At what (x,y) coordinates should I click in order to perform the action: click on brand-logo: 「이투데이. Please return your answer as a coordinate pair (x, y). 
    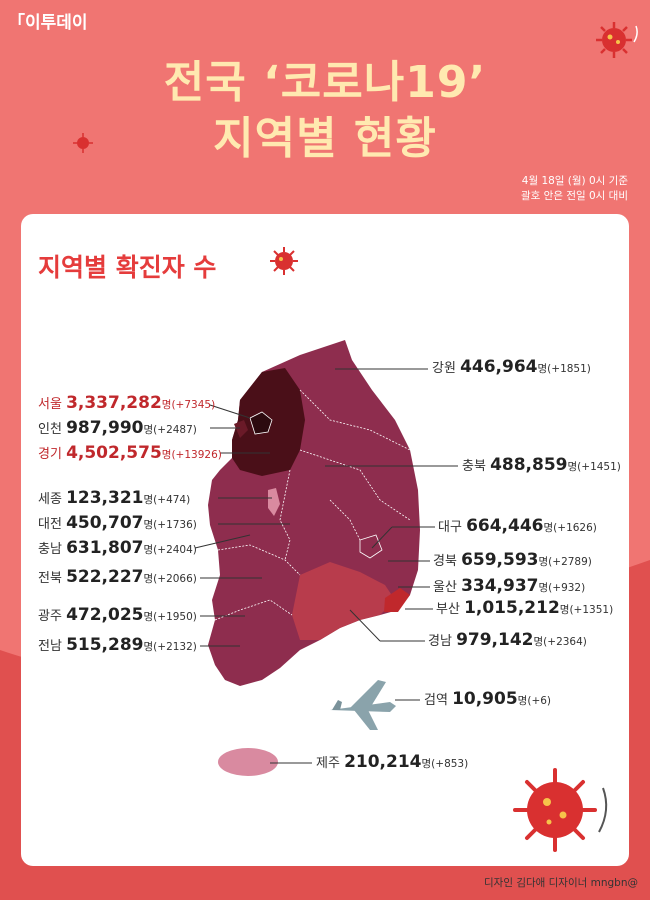
    Looking at the image, I should click on (48, 23).